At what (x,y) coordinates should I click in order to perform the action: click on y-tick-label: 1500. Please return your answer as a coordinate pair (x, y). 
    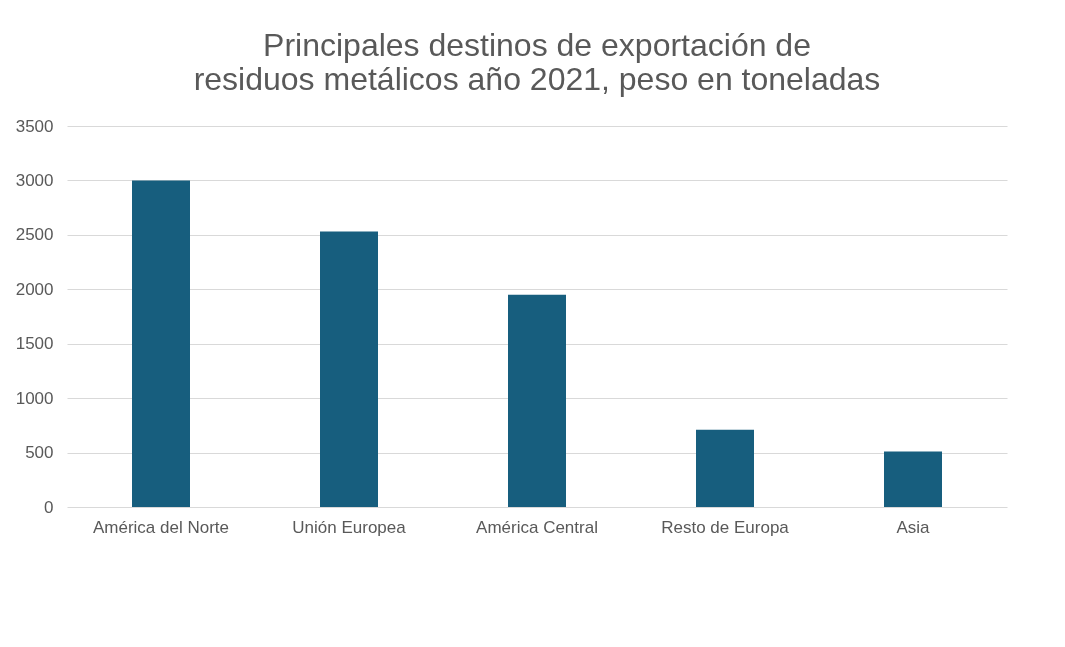
    Looking at the image, I should click on (34, 344).